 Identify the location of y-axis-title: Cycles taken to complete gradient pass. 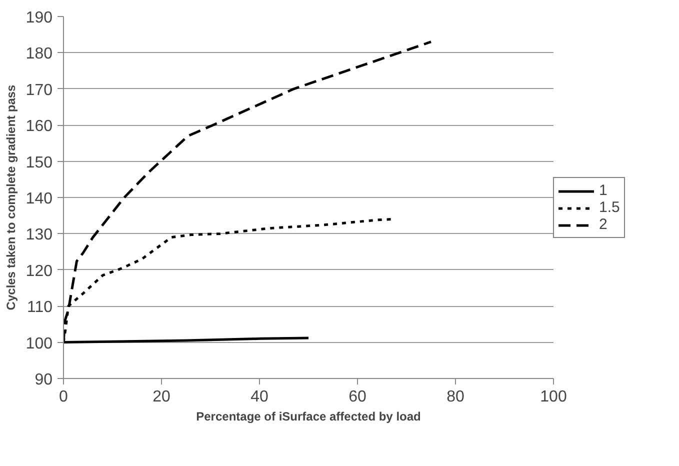
(11, 197).